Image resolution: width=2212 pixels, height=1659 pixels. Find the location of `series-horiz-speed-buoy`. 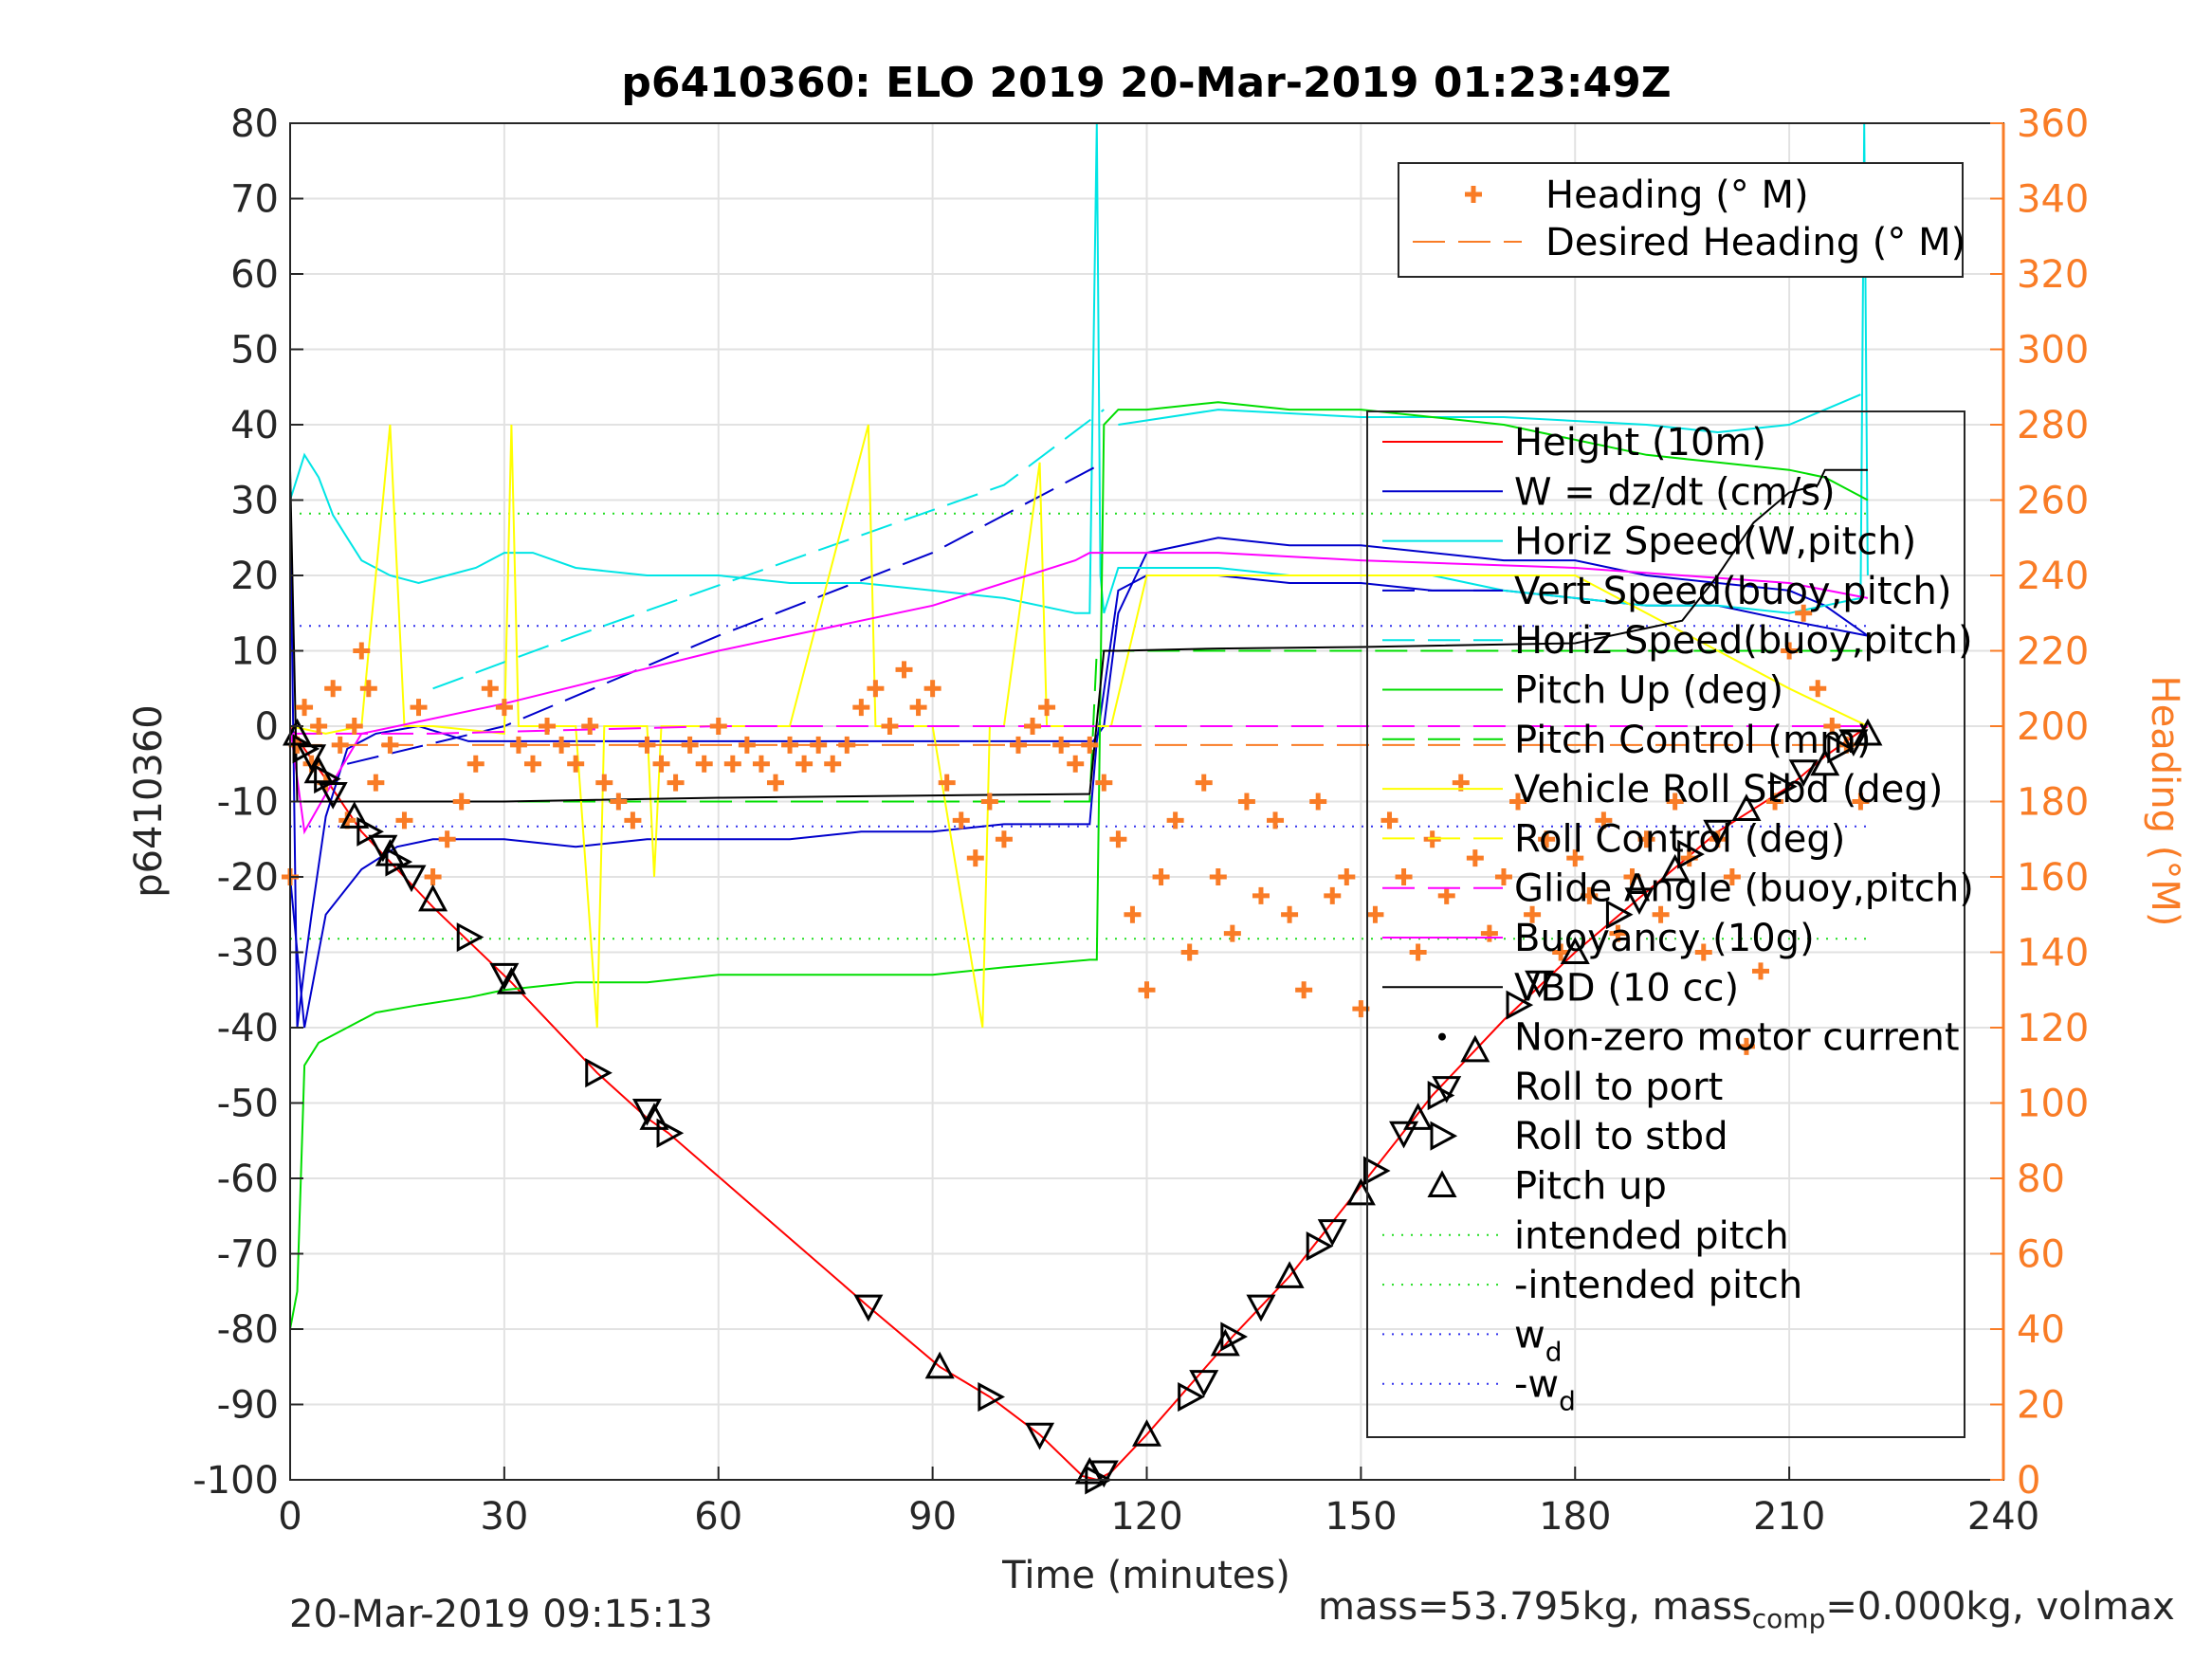

series-horiz-speed-buoy is located at coordinates (768, 549).